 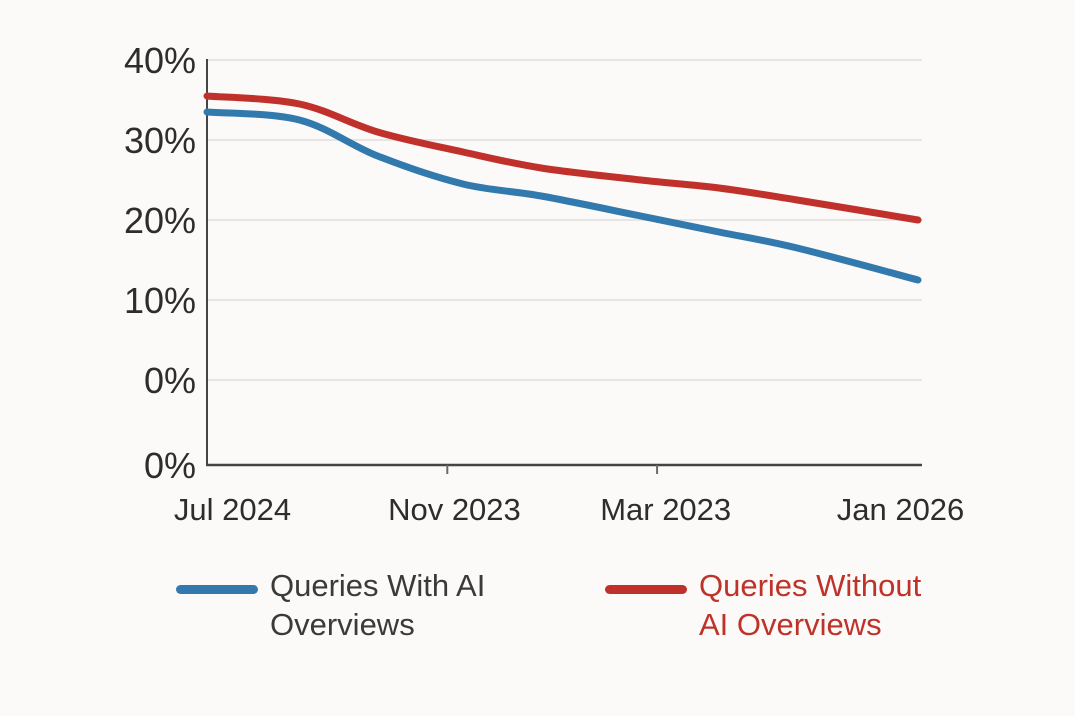 I want to click on legend-red-line-swatch, so click(x=646, y=589).